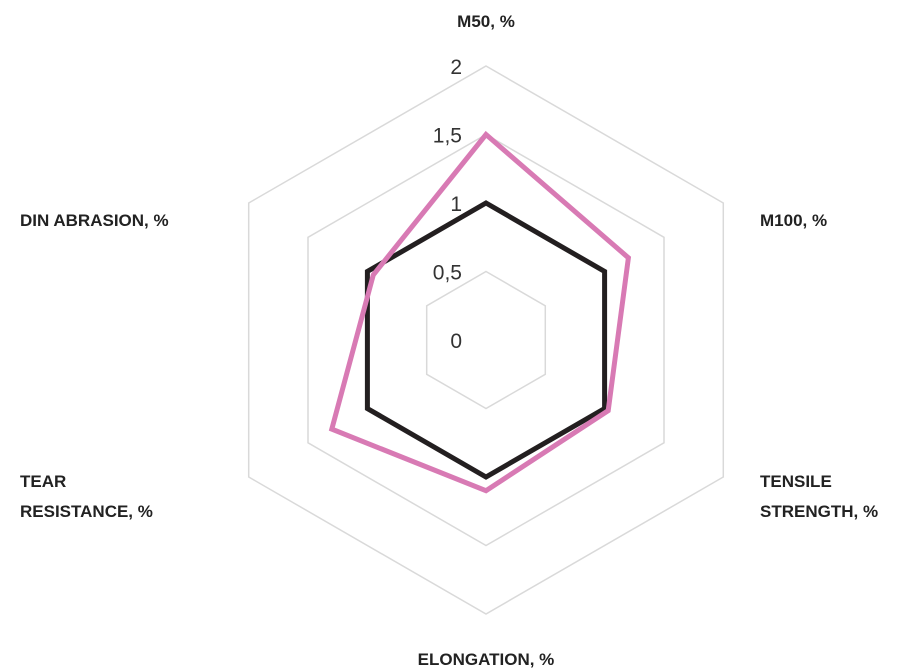 Image resolution: width=914 pixels, height=670 pixels. I want to click on axis-label-line: DIN ABRASION, %, so click(94, 220).